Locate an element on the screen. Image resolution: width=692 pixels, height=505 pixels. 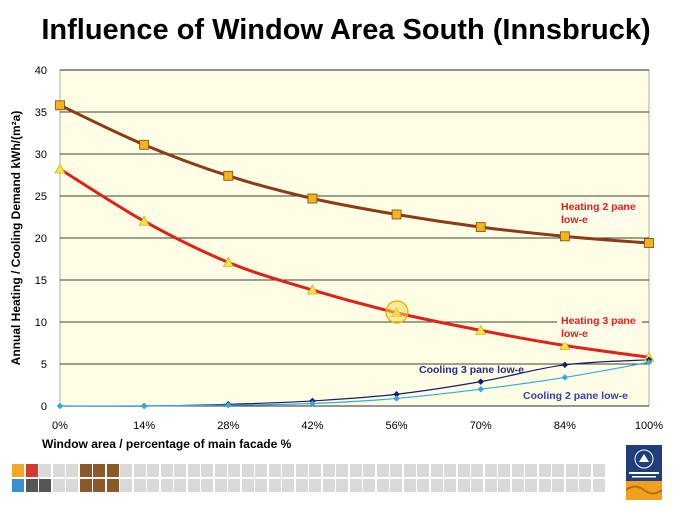
x-tick-3: 42% is located at coordinates (312, 426).